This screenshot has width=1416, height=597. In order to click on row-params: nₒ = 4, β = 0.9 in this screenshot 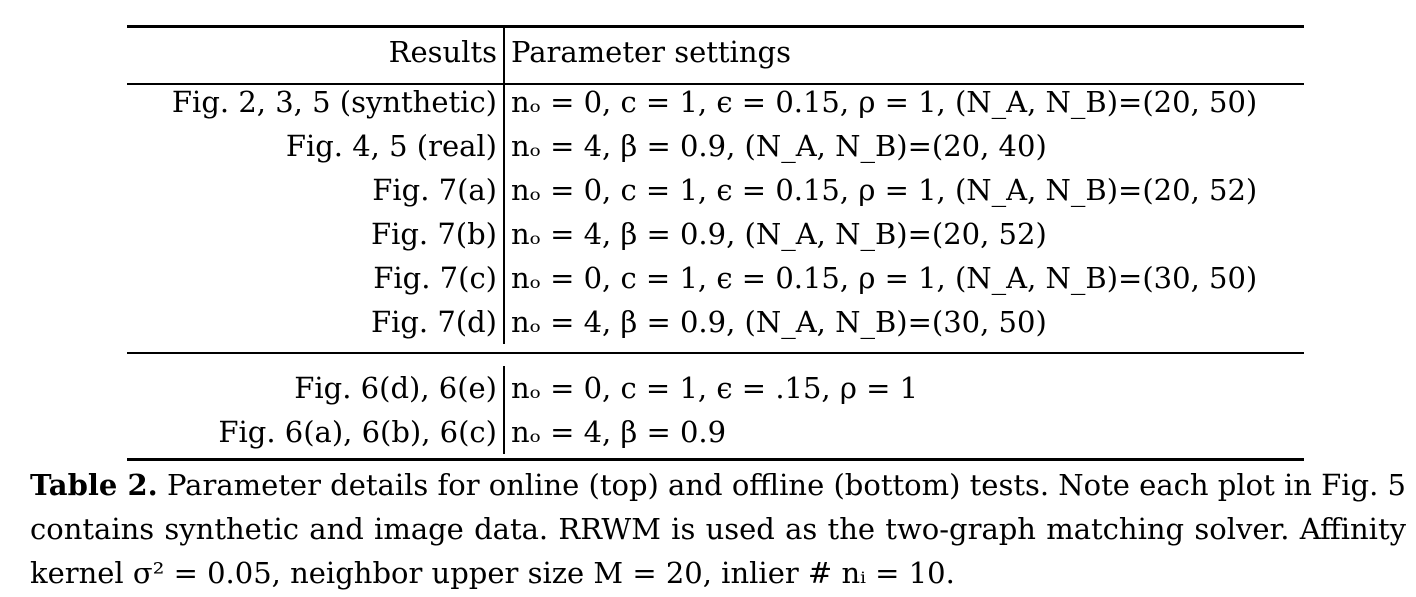, I will do `click(619, 431)`.